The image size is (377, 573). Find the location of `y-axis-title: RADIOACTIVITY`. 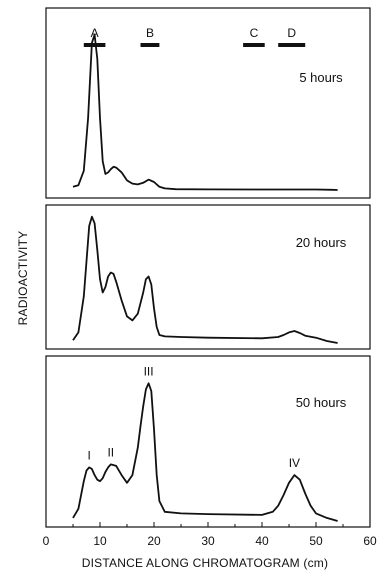

y-axis-title: RADIOACTIVITY is located at coordinates (23, 278).